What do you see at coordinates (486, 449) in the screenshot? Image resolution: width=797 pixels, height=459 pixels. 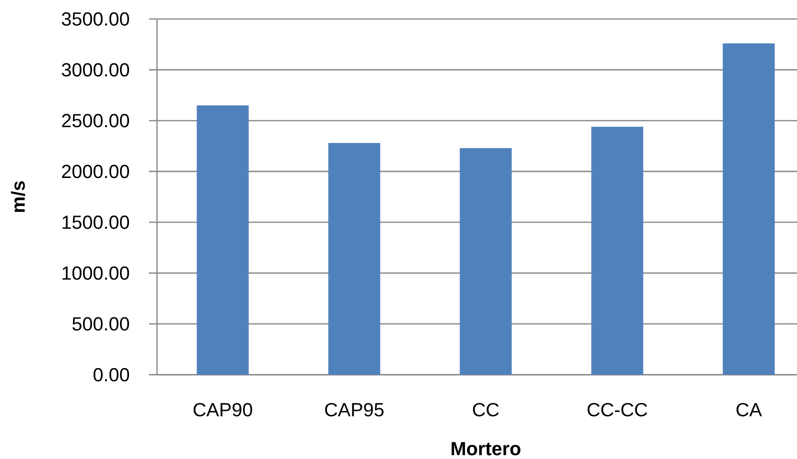 I see `x-axis-title: Mortero` at bounding box center [486, 449].